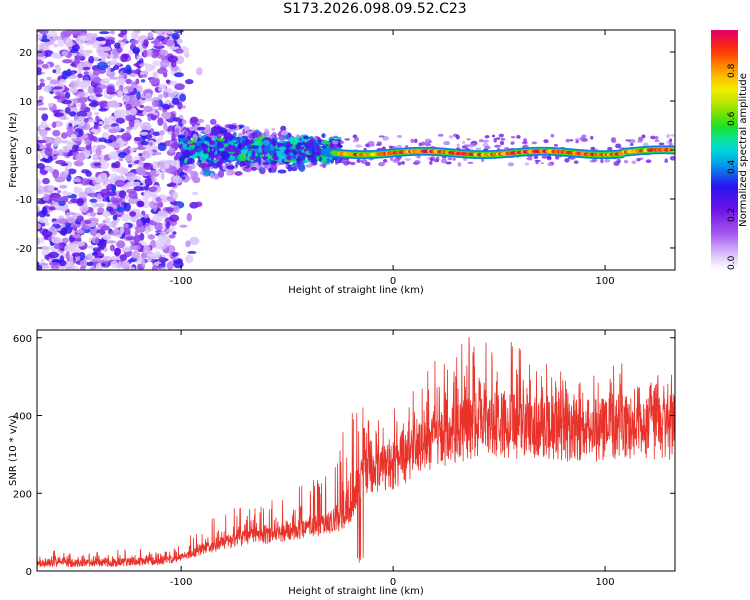 The image size is (750, 600). What do you see at coordinates (732, 215) in the screenshot?
I see `colorbar-tick-label: 0.2` at bounding box center [732, 215].